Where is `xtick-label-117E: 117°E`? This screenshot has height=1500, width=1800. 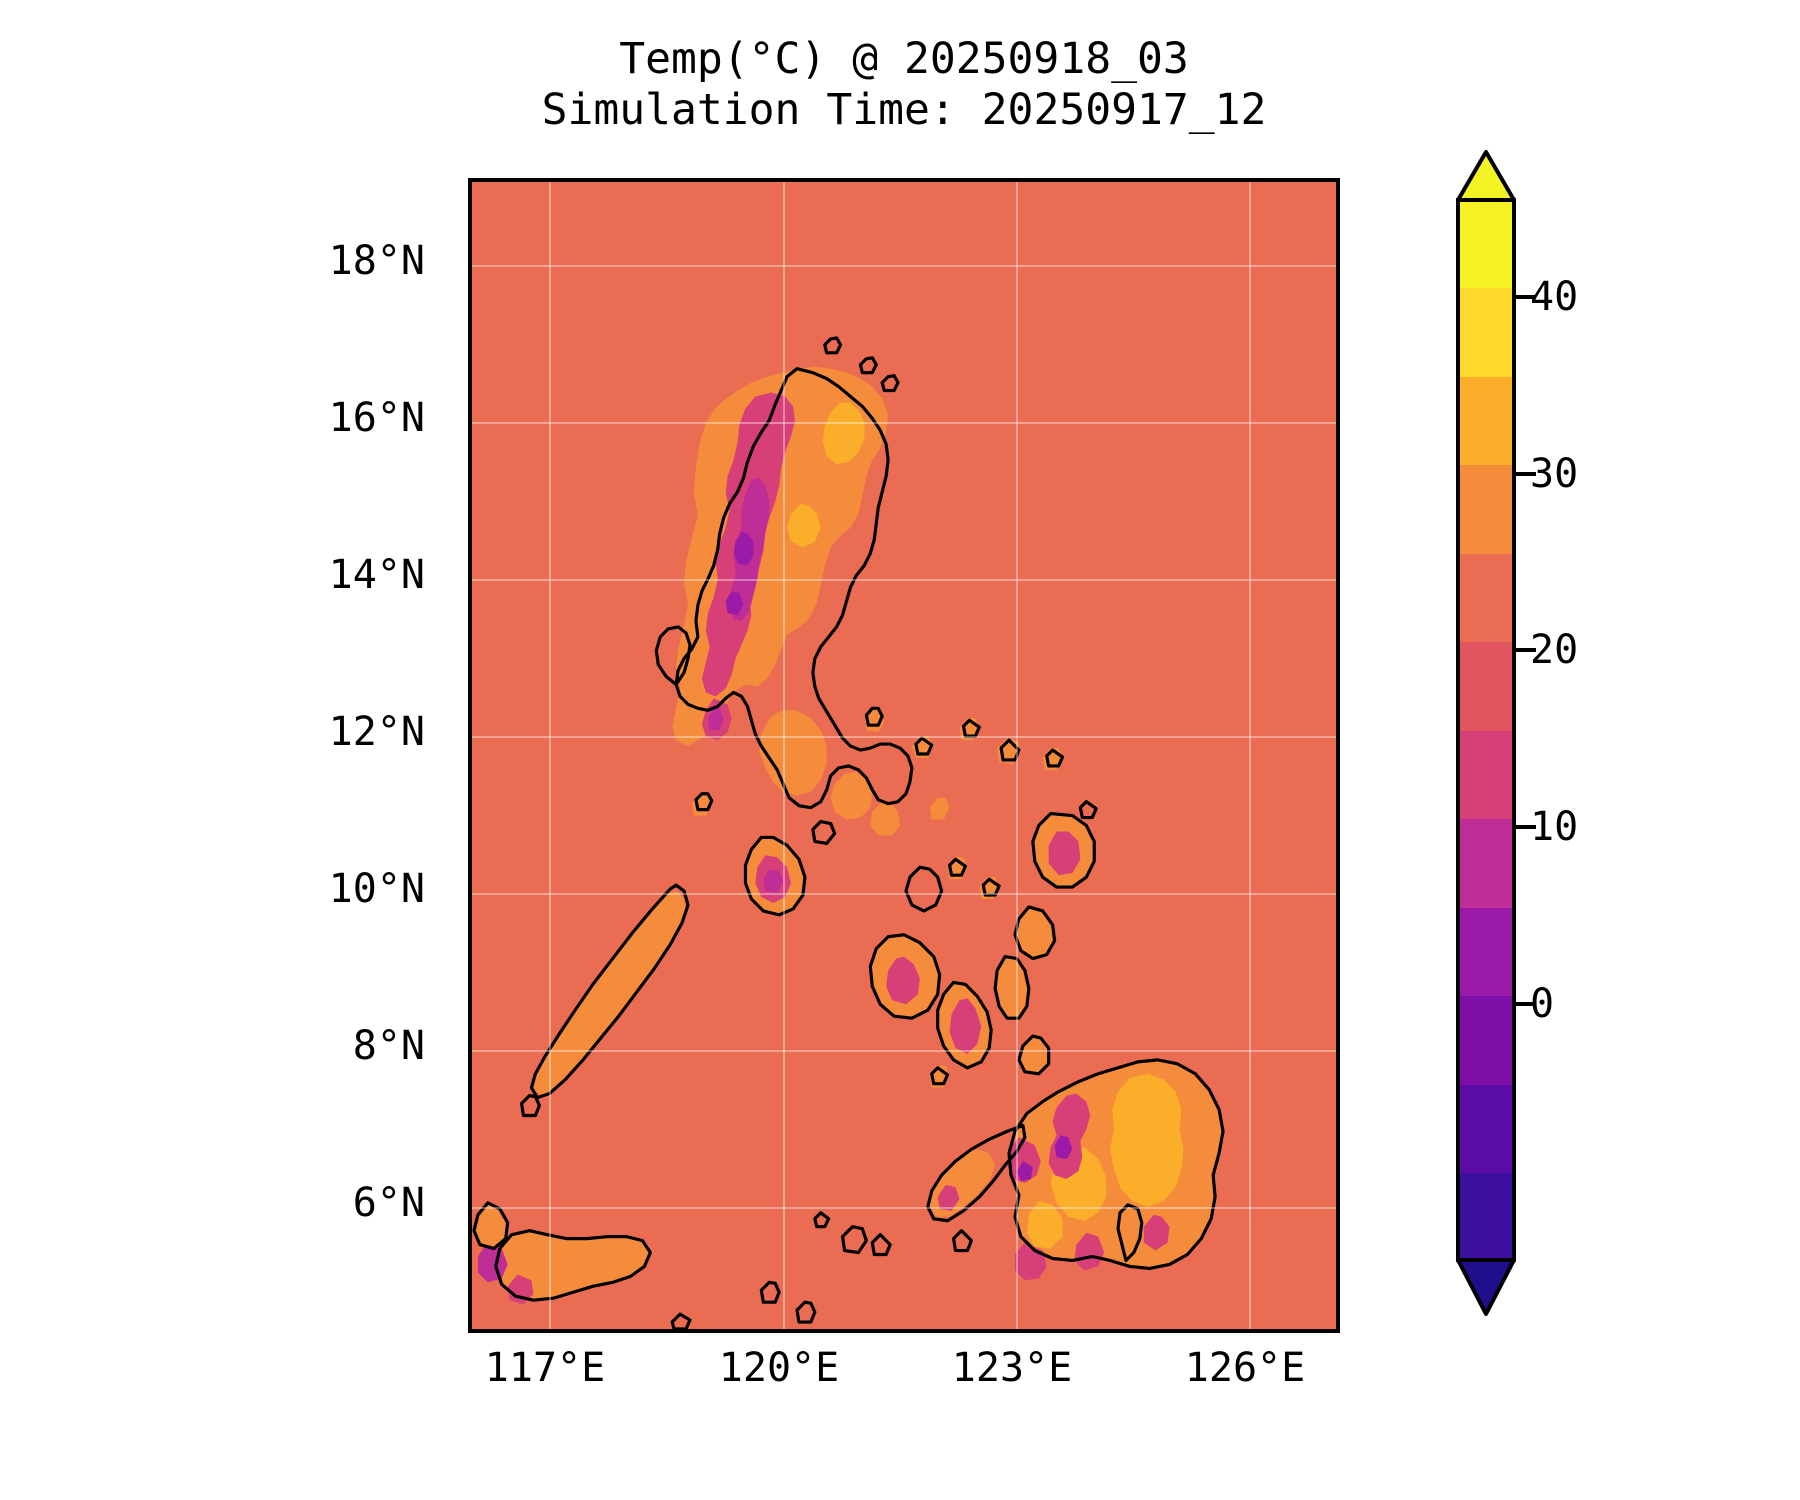 xtick-label-117E: 117°E is located at coordinates (545, 1368).